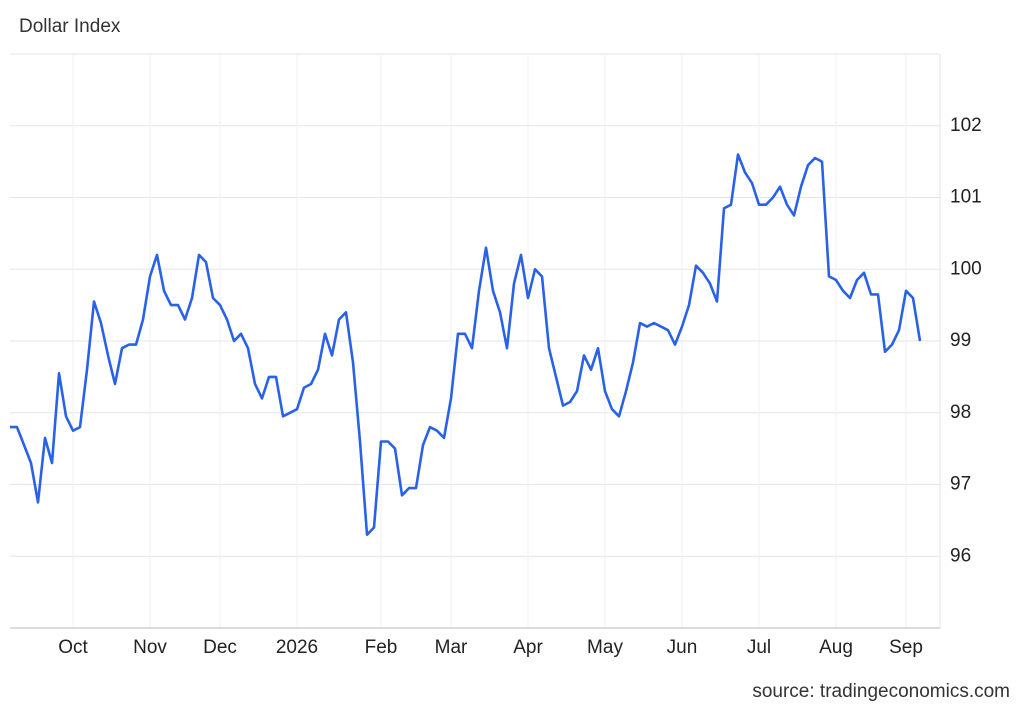 The width and height of the screenshot is (1024, 710). Describe the element at coordinates (836, 647) in the screenshot. I see `x-tick-label: Aug` at that location.